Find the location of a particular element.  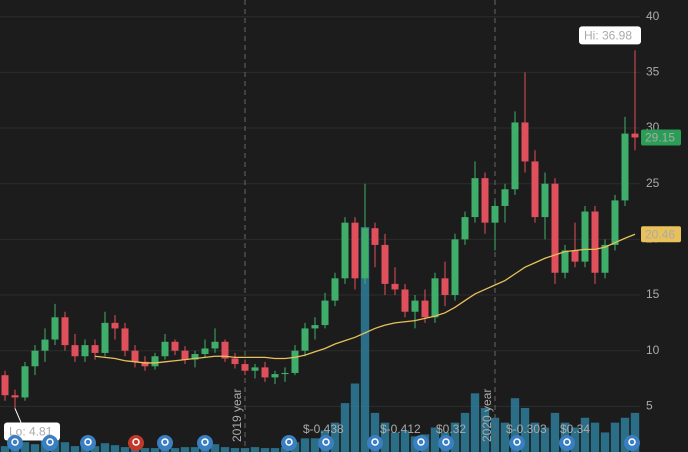

year-label: 2019 year is located at coordinates (237, 415).